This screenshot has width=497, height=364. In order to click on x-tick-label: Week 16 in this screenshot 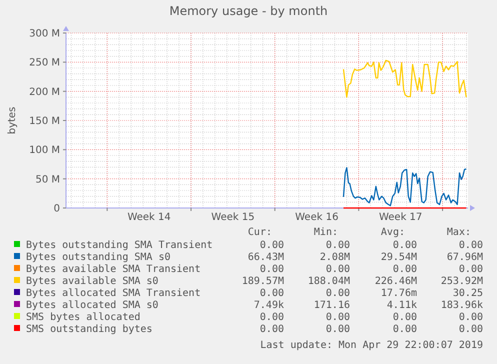, I will do `click(316, 217)`.